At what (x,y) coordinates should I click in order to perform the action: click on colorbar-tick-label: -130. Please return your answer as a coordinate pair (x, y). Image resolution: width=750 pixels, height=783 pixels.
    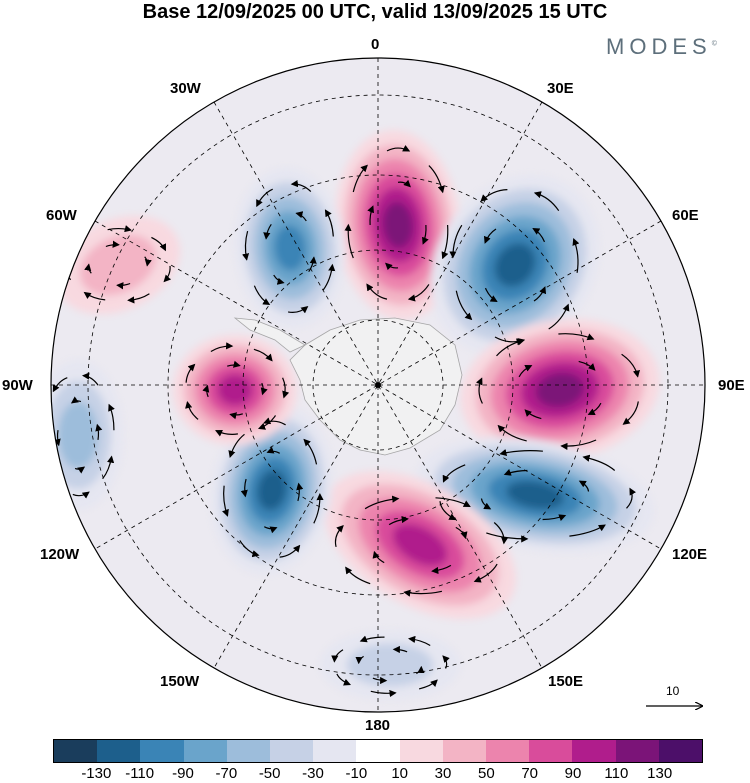
    Looking at the image, I should click on (96, 773).